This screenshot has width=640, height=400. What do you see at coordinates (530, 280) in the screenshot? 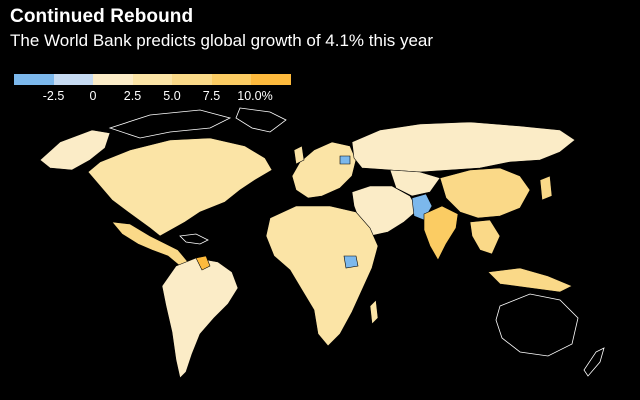
I see `region-indonesia` at bounding box center [530, 280].